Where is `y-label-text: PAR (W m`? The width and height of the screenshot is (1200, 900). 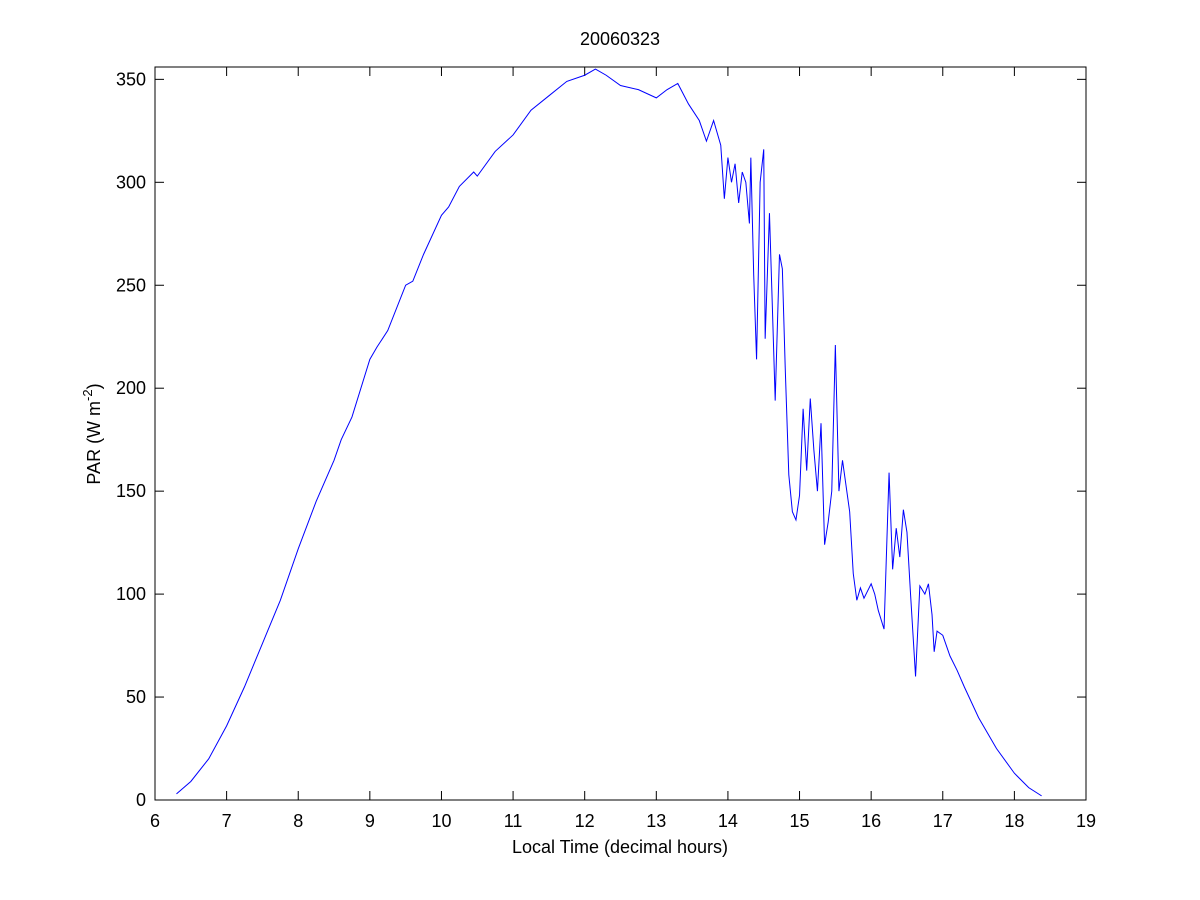
y-label-text: PAR (W m is located at coordinates (94, 443).